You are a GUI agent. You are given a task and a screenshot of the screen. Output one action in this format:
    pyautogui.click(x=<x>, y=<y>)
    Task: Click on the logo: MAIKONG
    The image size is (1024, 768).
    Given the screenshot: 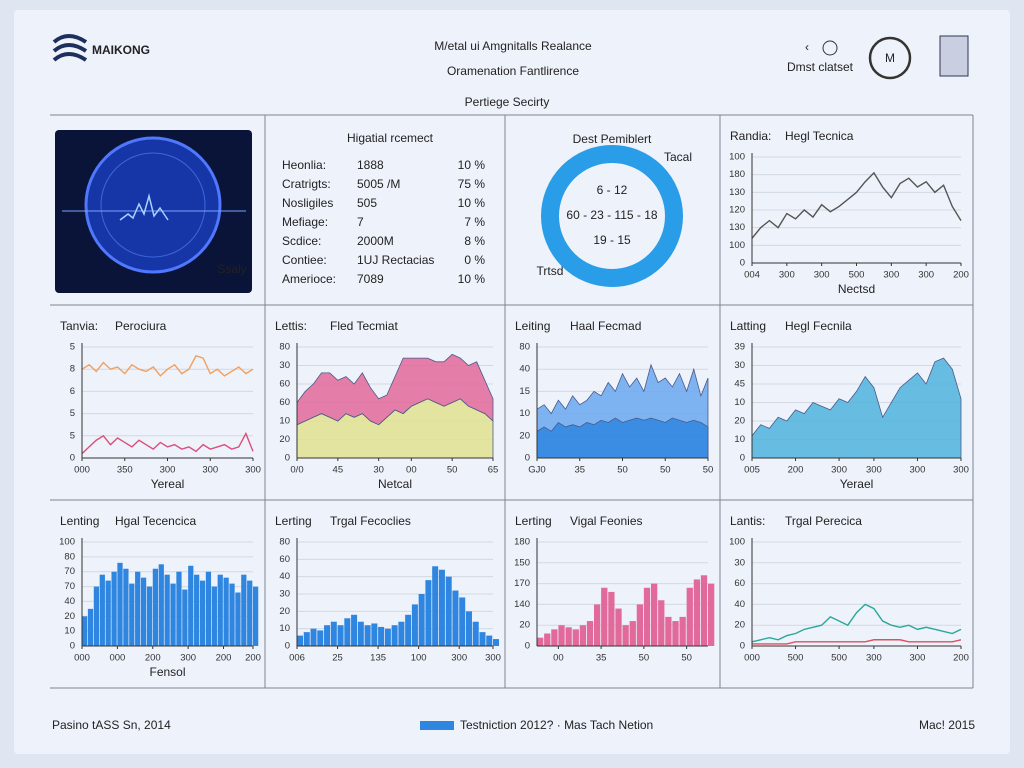 What is the action you would take?
    pyautogui.click(x=121, y=50)
    